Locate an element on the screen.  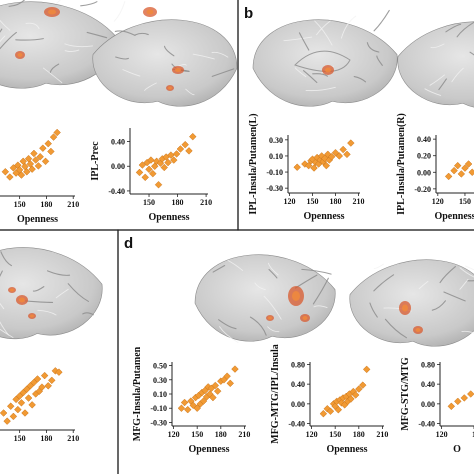
y-tick-label: -0.20 is located at coordinates (422, 189).